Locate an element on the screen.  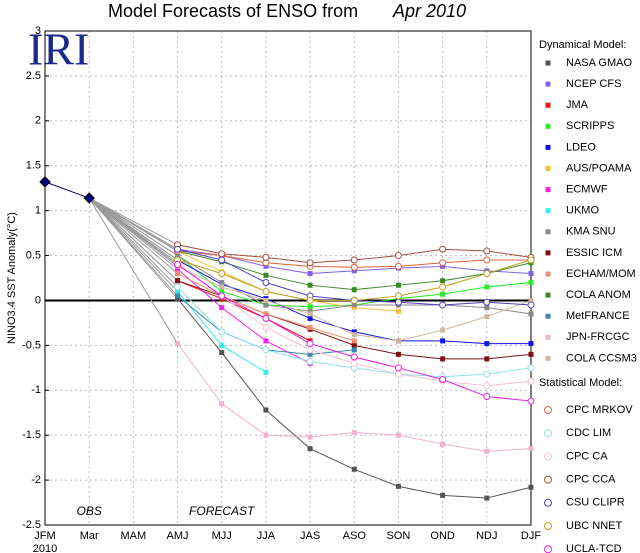
legend-label: CPC MRKOV is located at coordinates (599, 410).